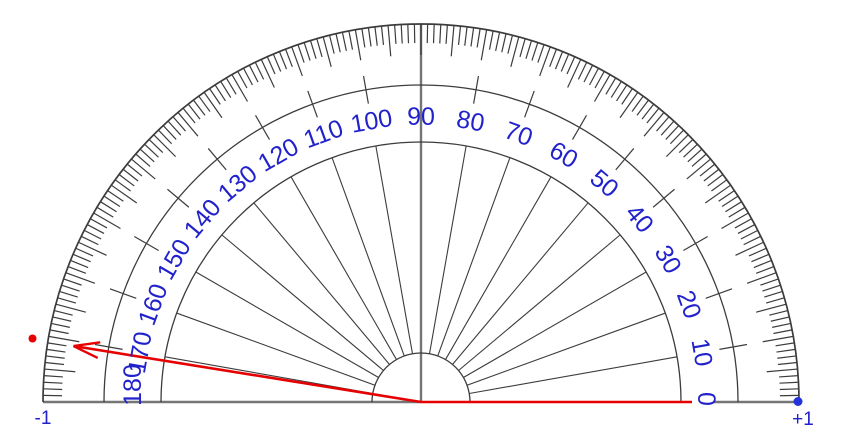 The height and width of the screenshot is (429, 841). What do you see at coordinates (421, 117) in the screenshot?
I see `degree-label: 90` at bounding box center [421, 117].